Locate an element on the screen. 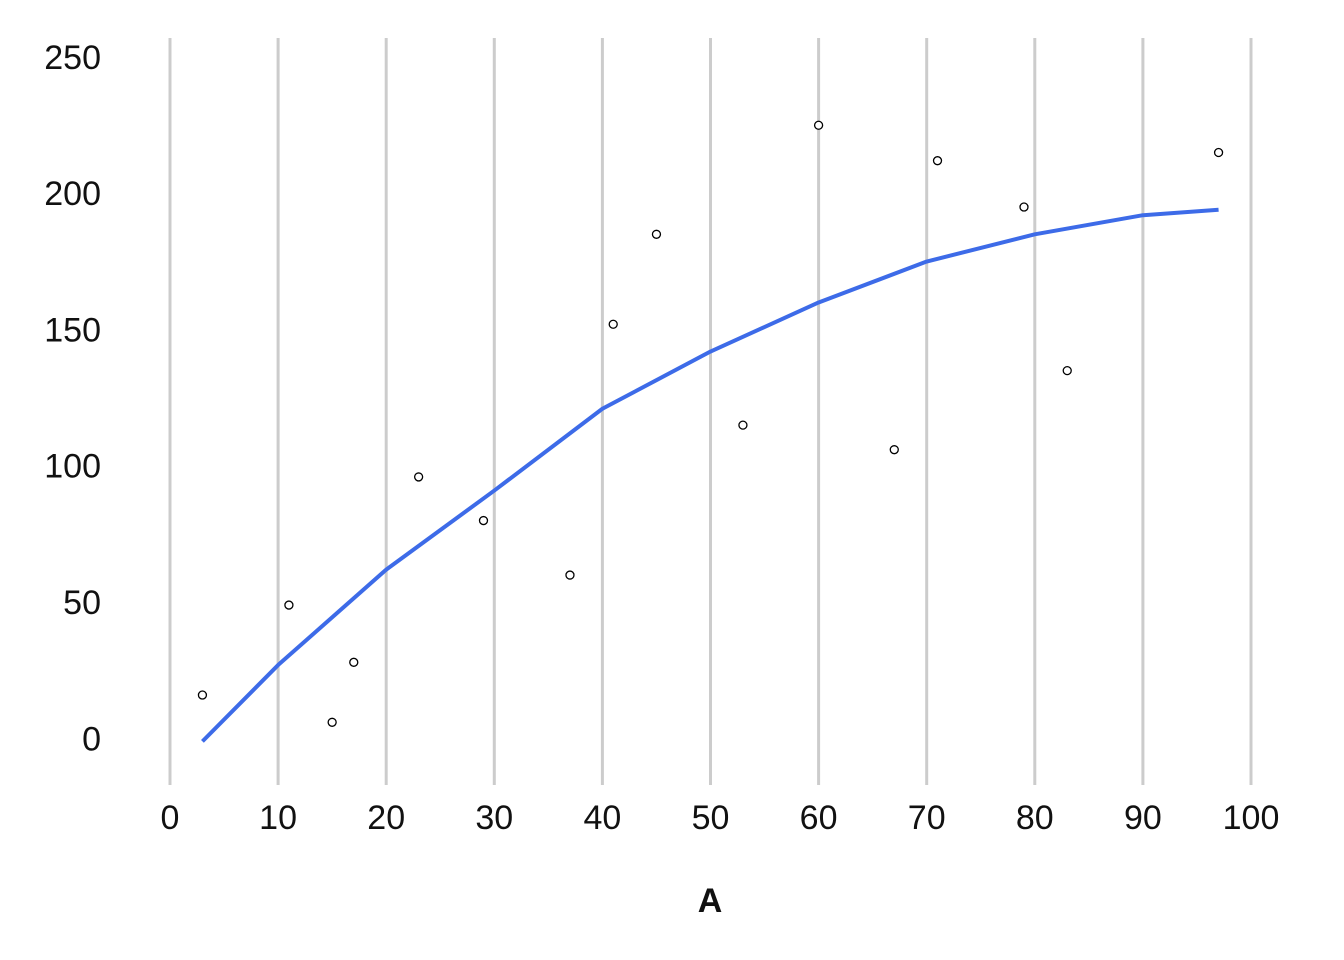 The image size is (1344, 960). x-tick-label: 40 is located at coordinates (602, 818).